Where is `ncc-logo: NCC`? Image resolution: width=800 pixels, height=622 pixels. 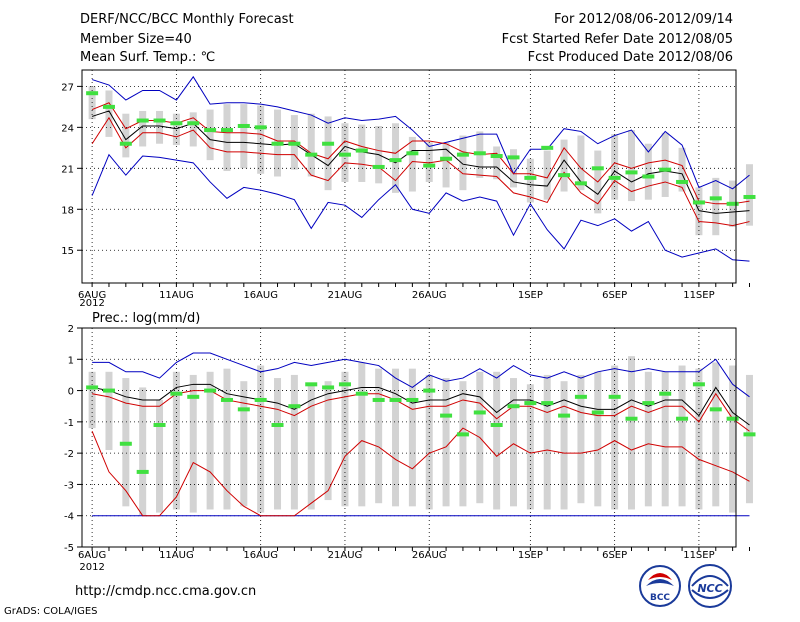 ncc-logo: NCC is located at coordinates (710, 586).